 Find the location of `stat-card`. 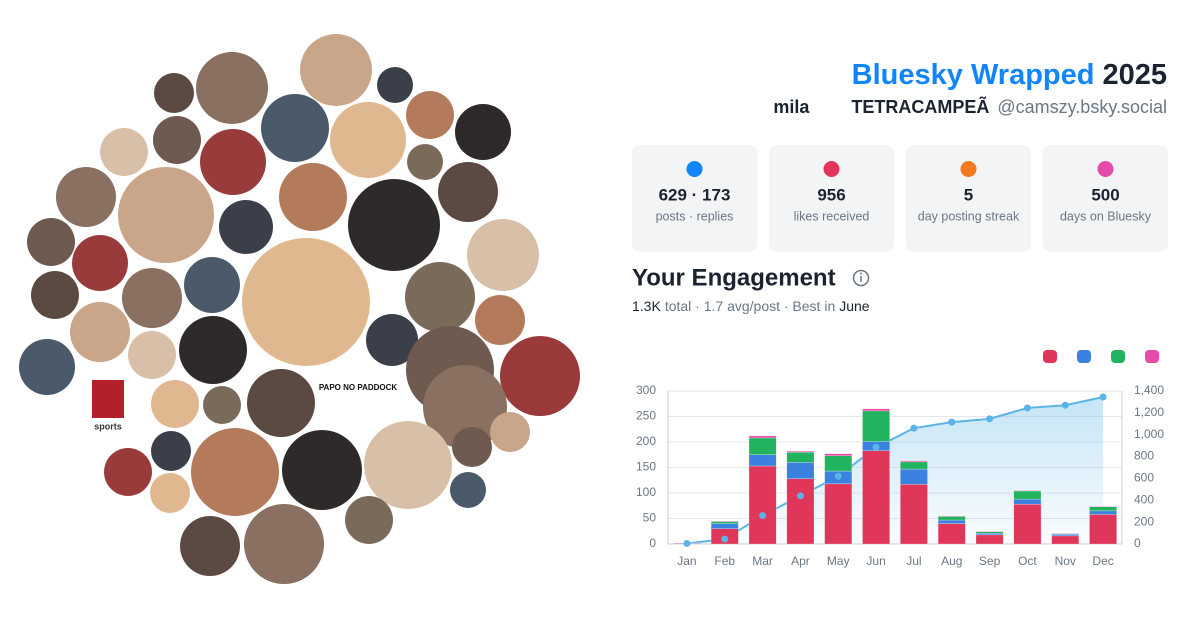

stat-card is located at coordinates (831, 198).